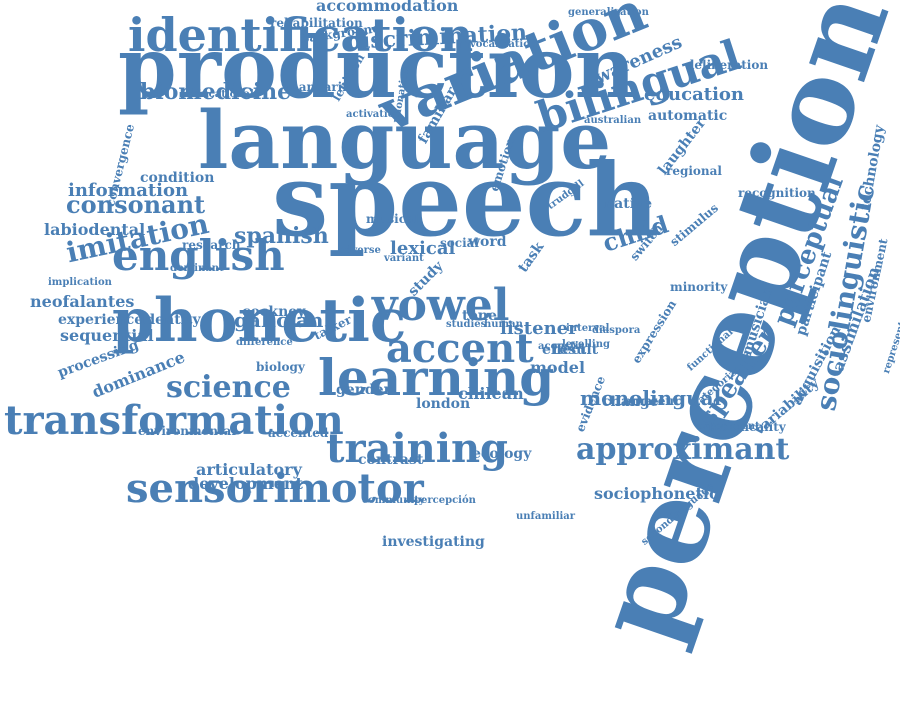 The width and height of the screenshot is (900, 710). I want to click on cloud-word-spanish: spanish, so click(281, 235).